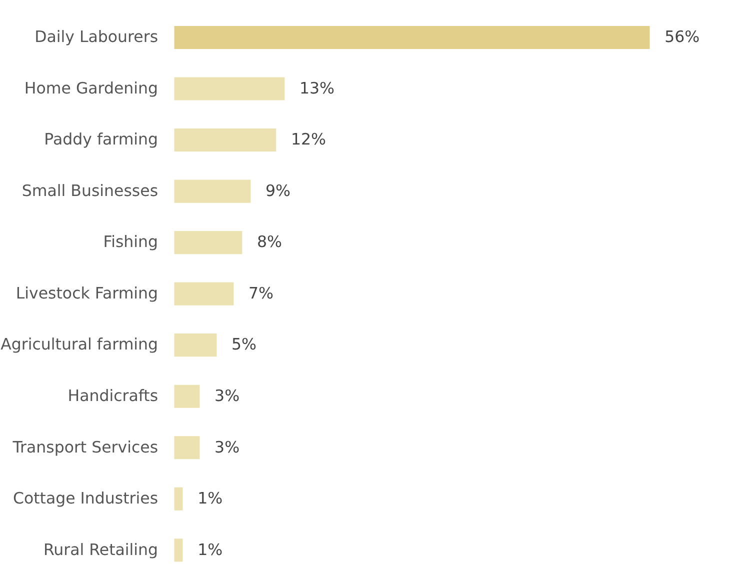  What do you see at coordinates (87, 292) in the screenshot?
I see `y-tick-label: Livestock Farming` at bounding box center [87, 292].